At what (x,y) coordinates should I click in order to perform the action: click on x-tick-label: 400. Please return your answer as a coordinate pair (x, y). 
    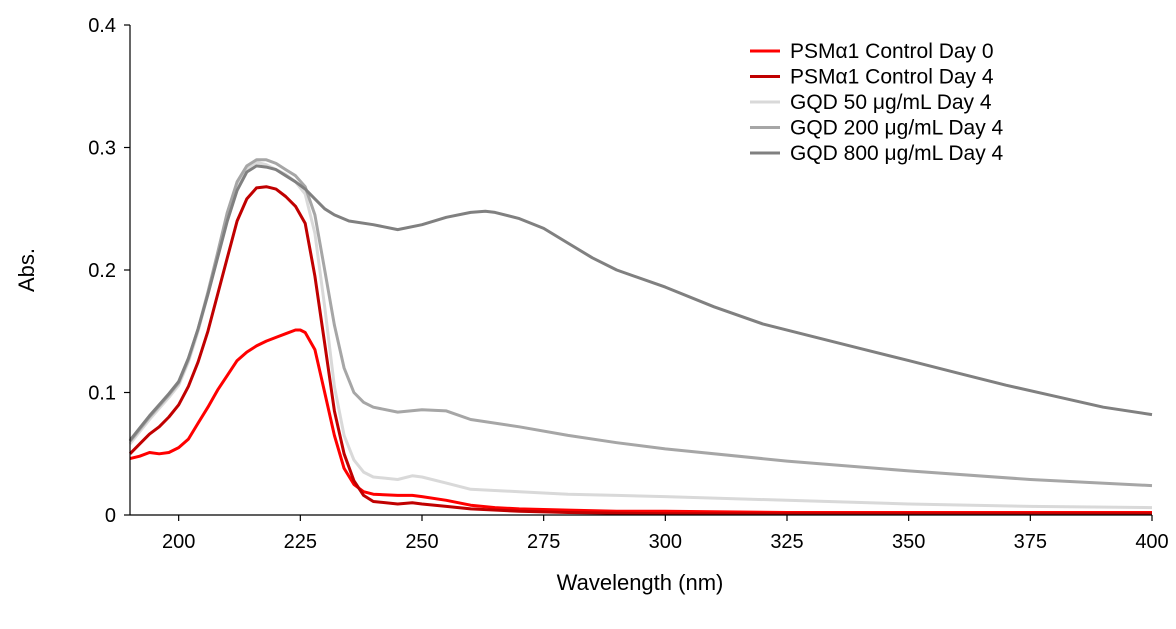
    Looking at the image, I should click on (1151, 542).